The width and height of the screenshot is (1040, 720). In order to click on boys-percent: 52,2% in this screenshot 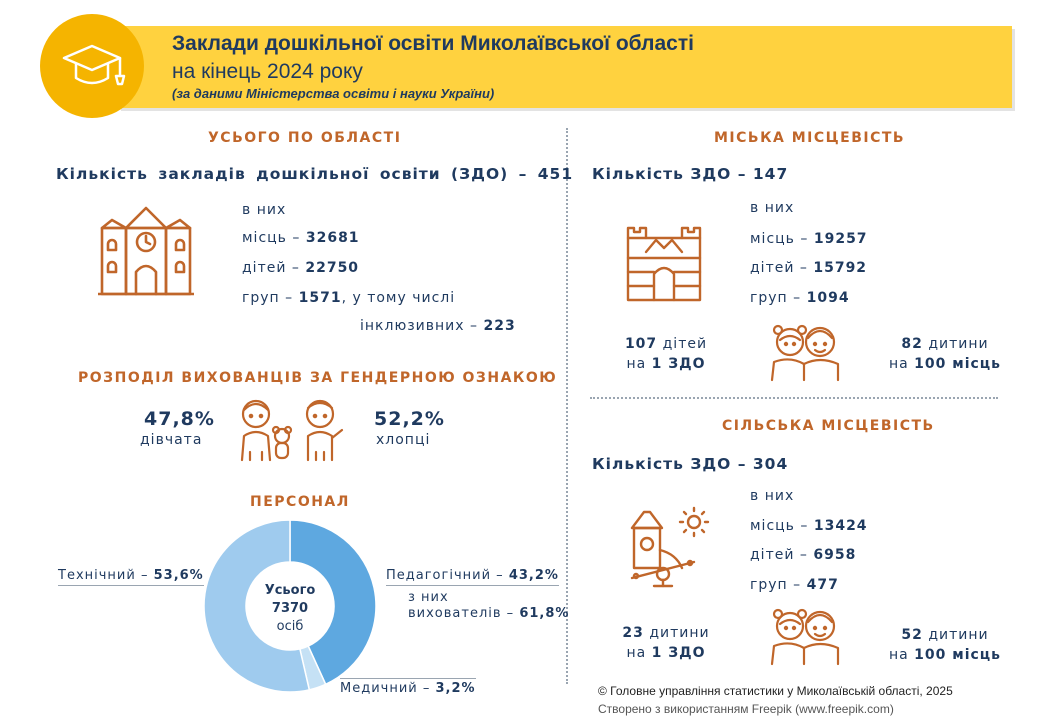, I will do `click(409, 419)`.